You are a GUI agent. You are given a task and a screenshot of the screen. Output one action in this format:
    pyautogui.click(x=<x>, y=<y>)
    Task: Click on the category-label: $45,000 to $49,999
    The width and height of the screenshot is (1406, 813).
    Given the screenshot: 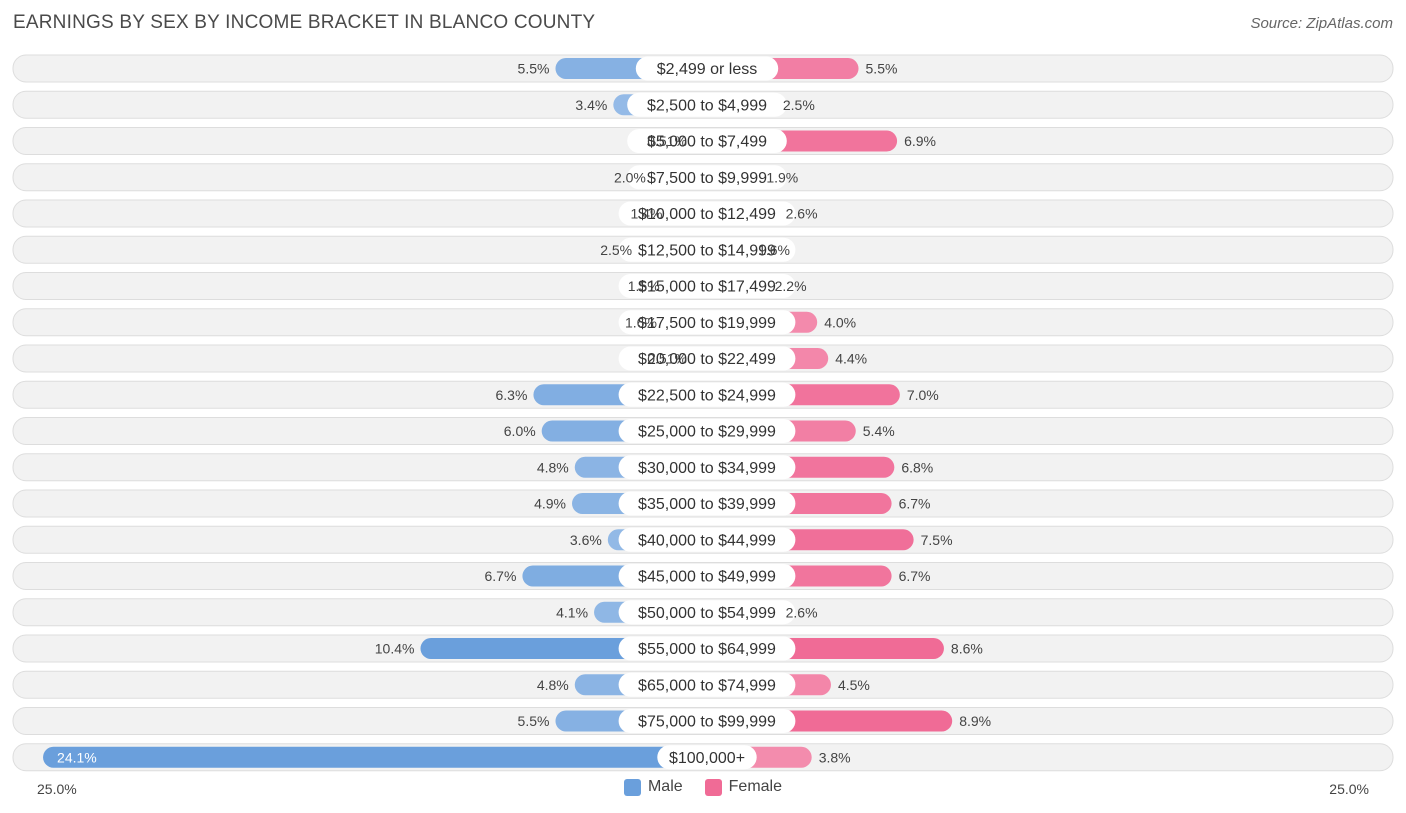 What is the action you would take?
    pyautogui.click(x=707, y=577)
    